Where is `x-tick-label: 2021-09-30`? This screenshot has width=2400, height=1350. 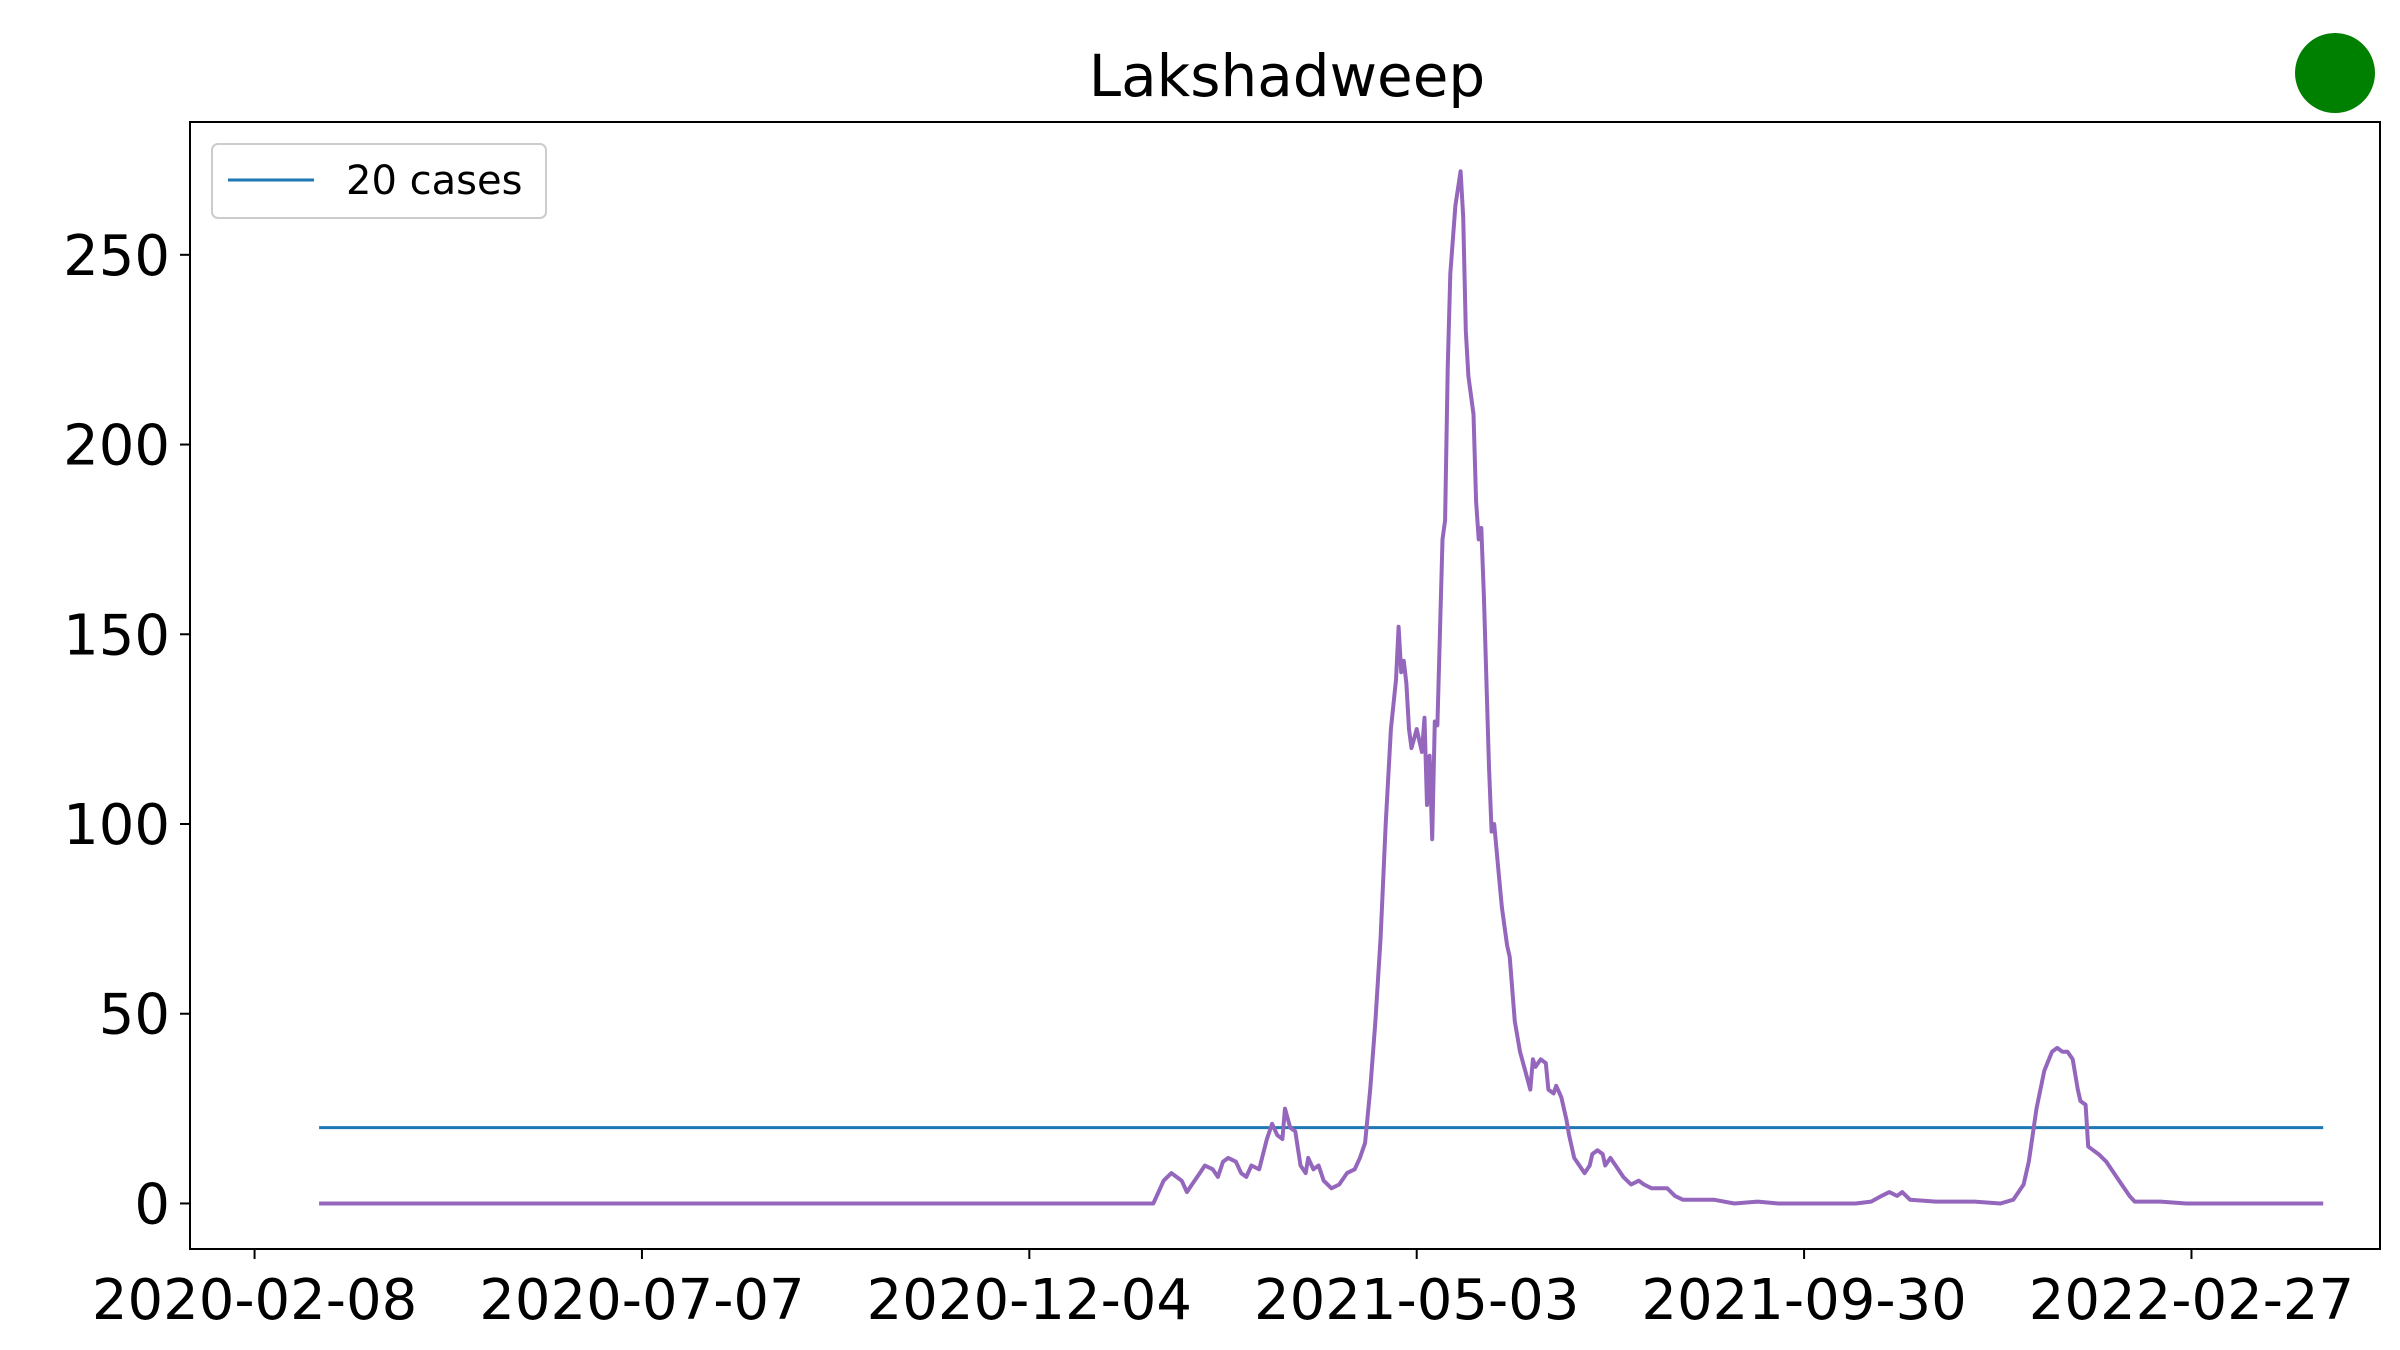 x-tick-label: 2021-09-30 is located at coordinates (1803, 1300).